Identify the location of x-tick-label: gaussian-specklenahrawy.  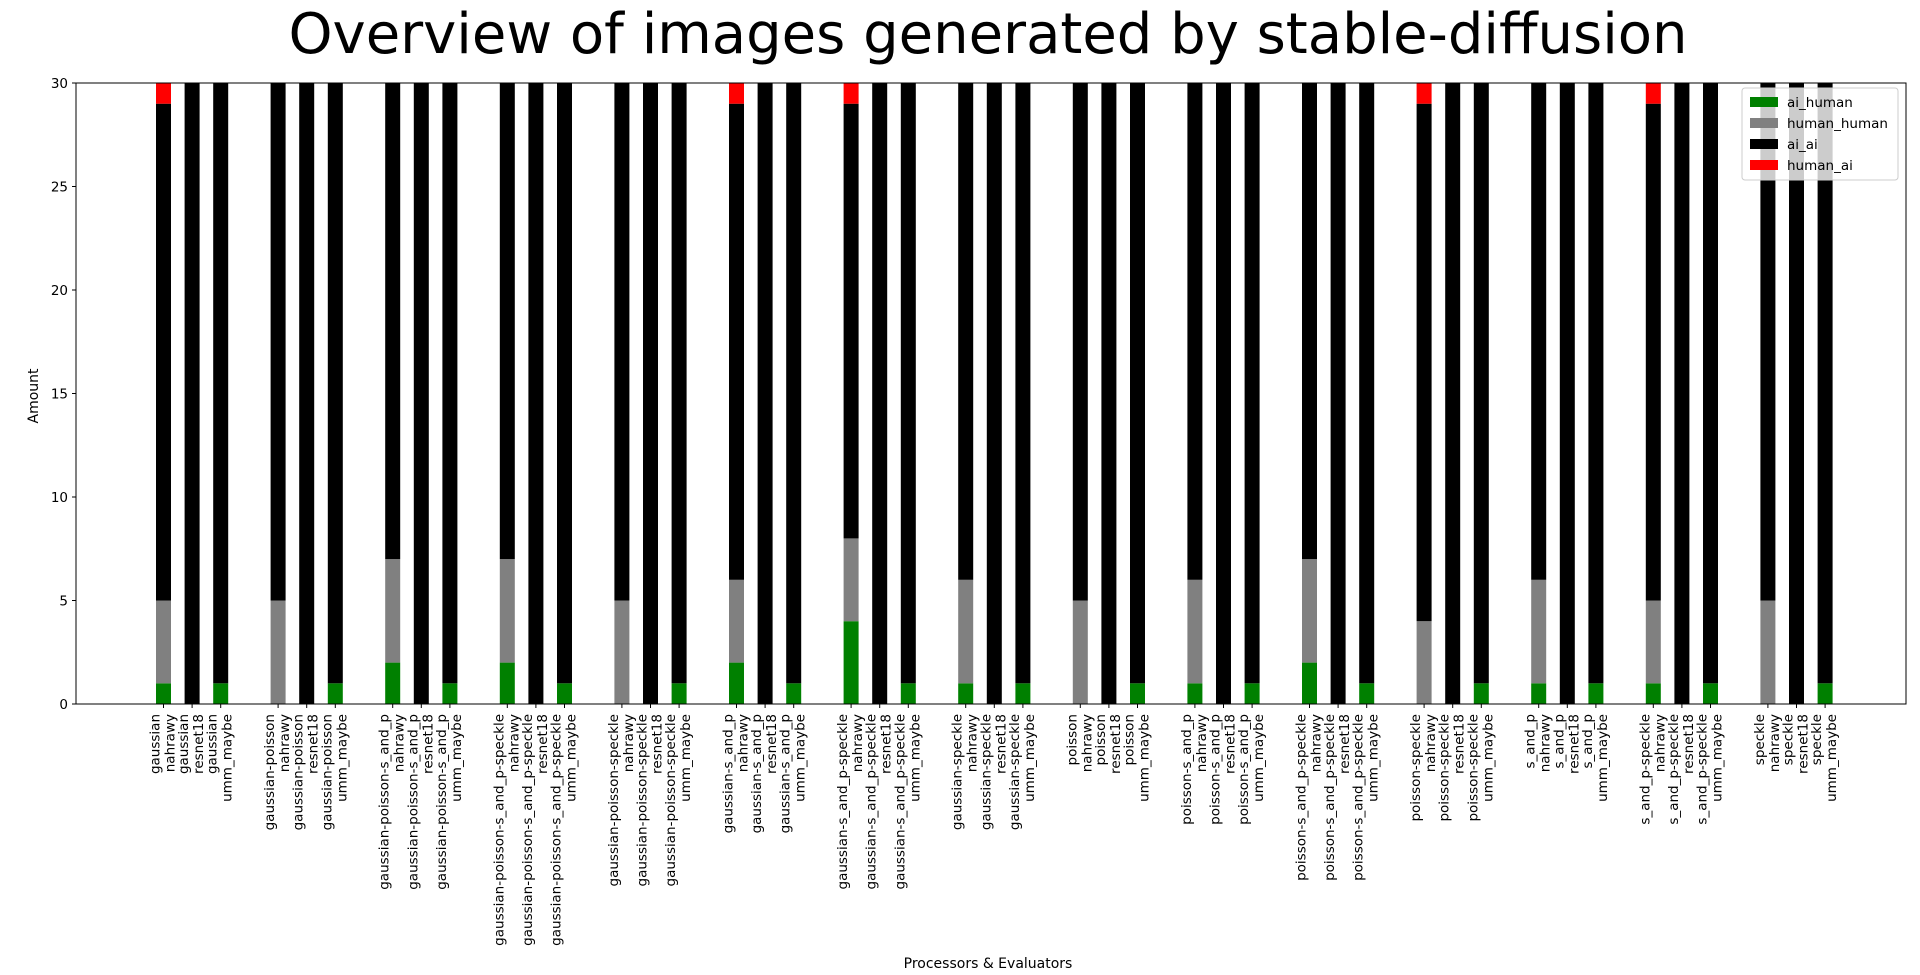
(965, 772).